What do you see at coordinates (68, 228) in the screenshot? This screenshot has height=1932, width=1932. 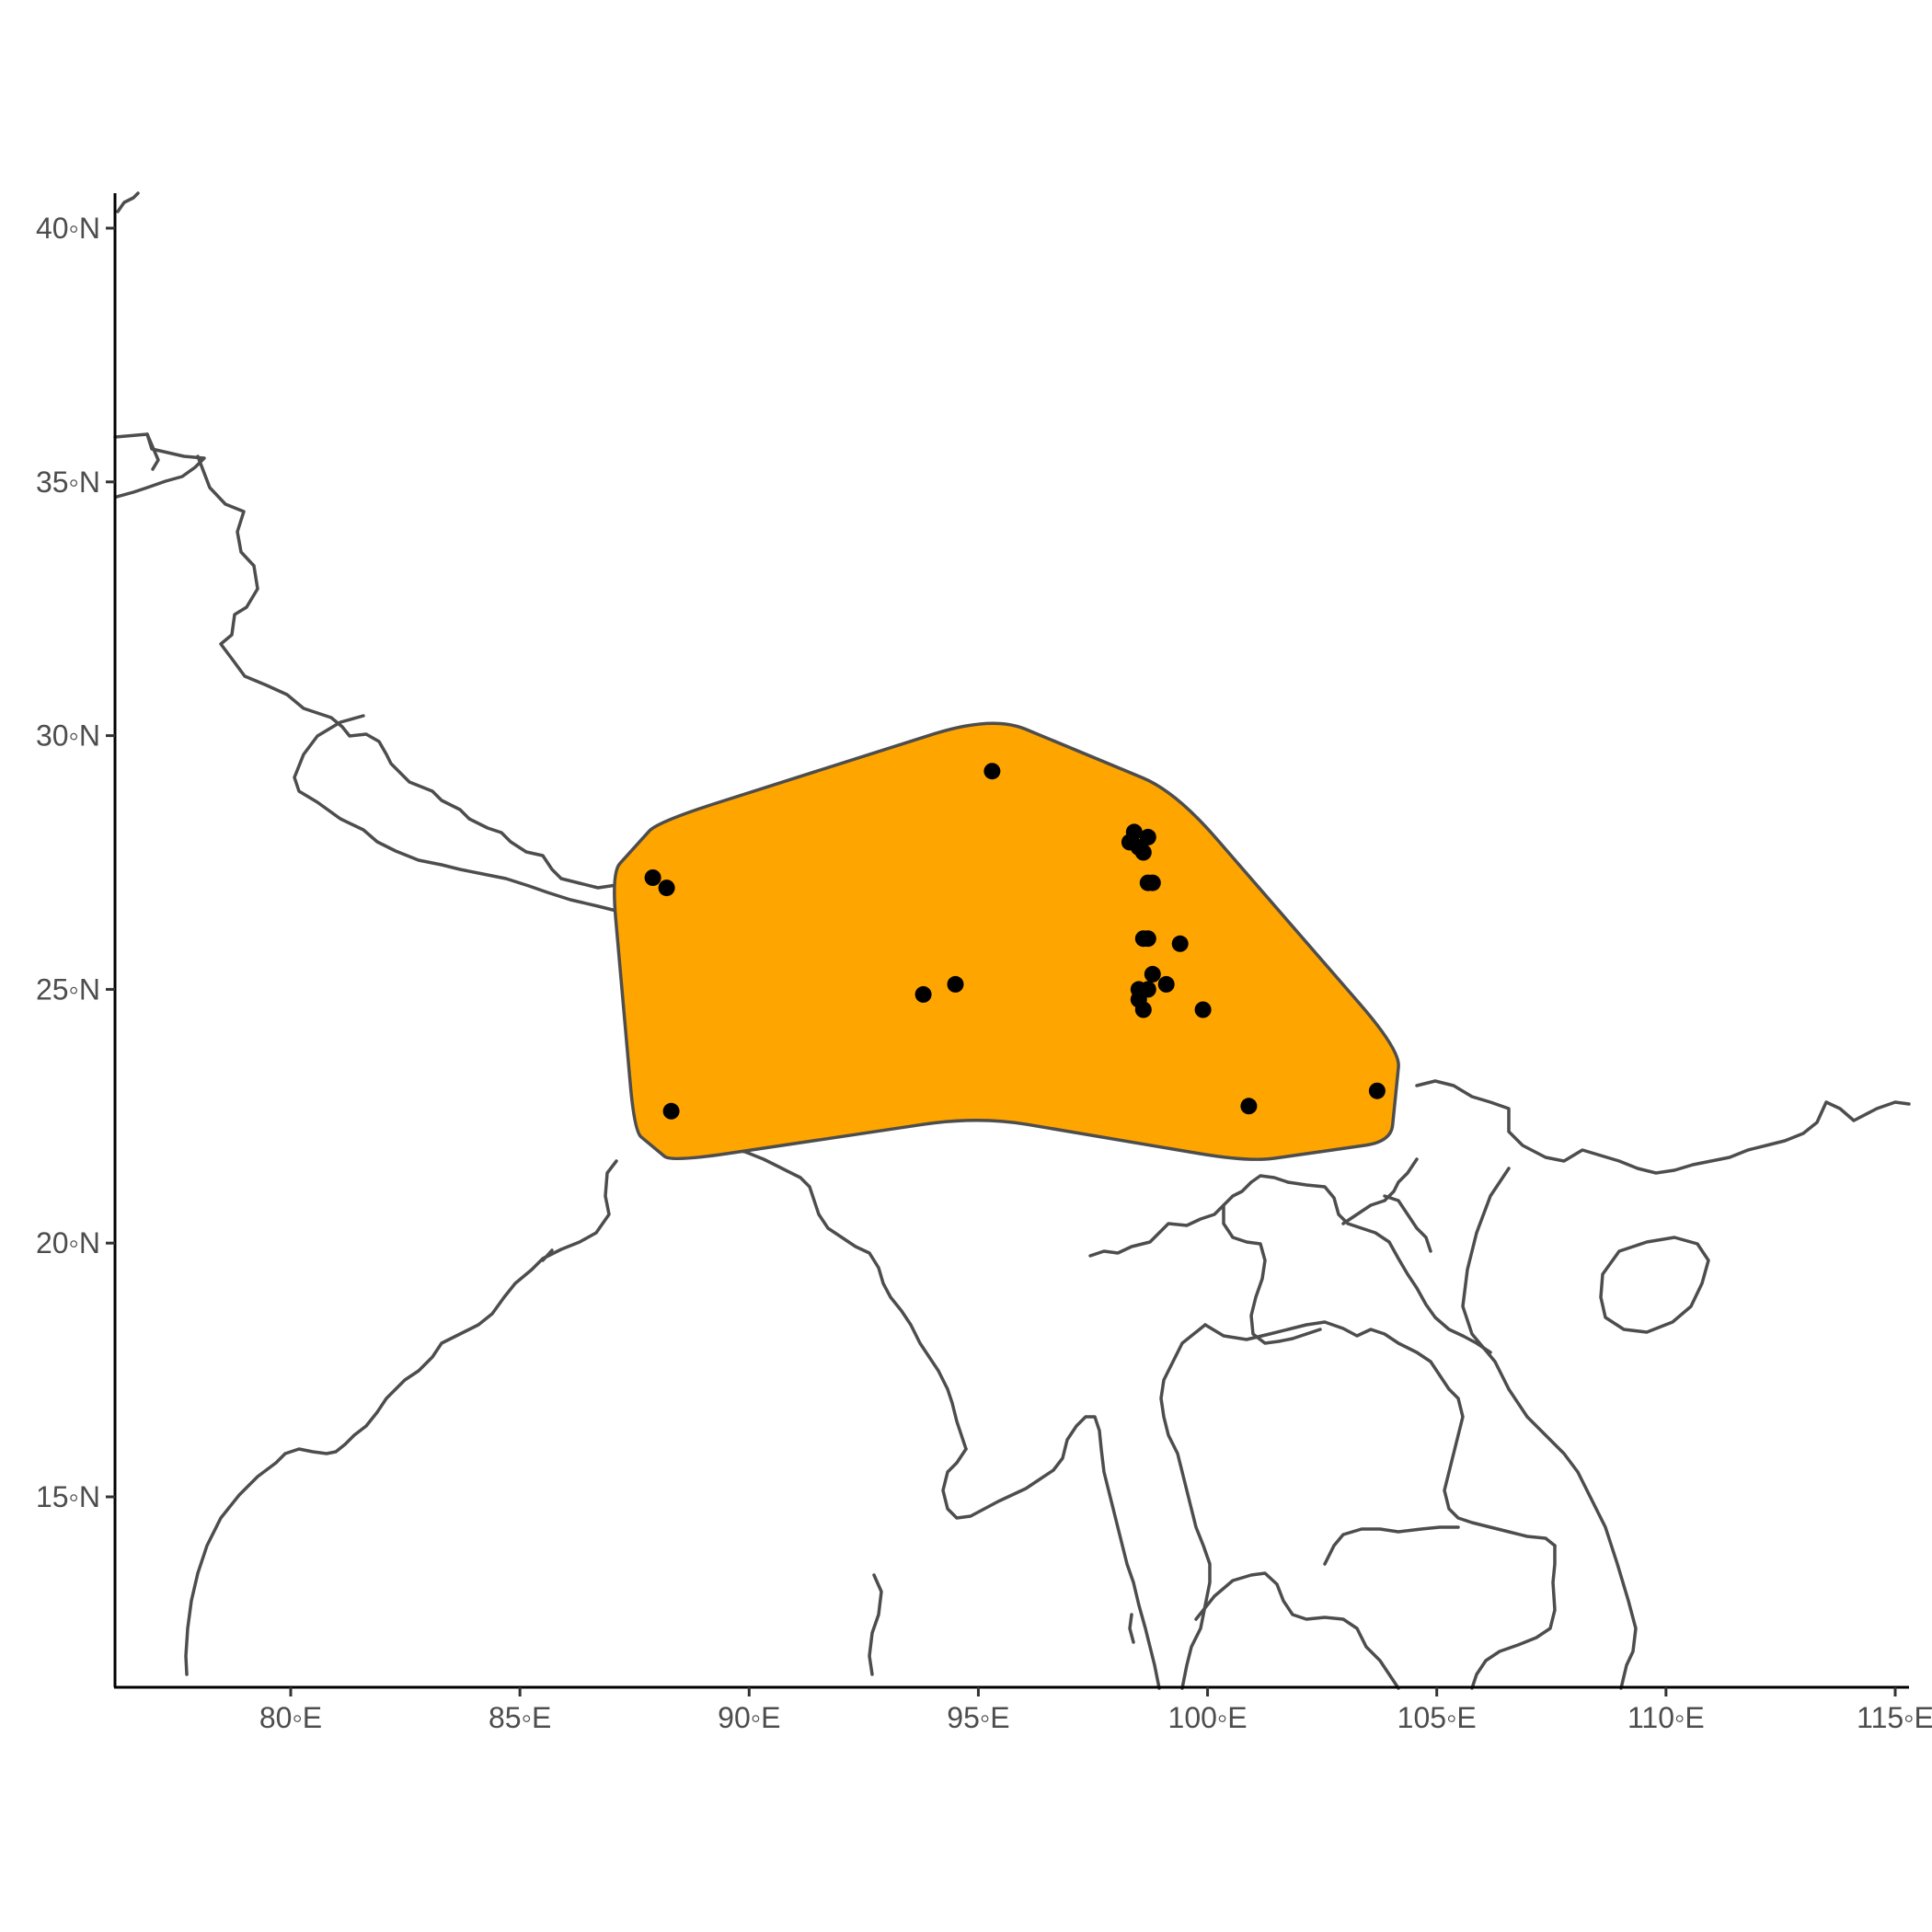 I see `y-tick-label: 40◦N` at bounding box center [68, 228].